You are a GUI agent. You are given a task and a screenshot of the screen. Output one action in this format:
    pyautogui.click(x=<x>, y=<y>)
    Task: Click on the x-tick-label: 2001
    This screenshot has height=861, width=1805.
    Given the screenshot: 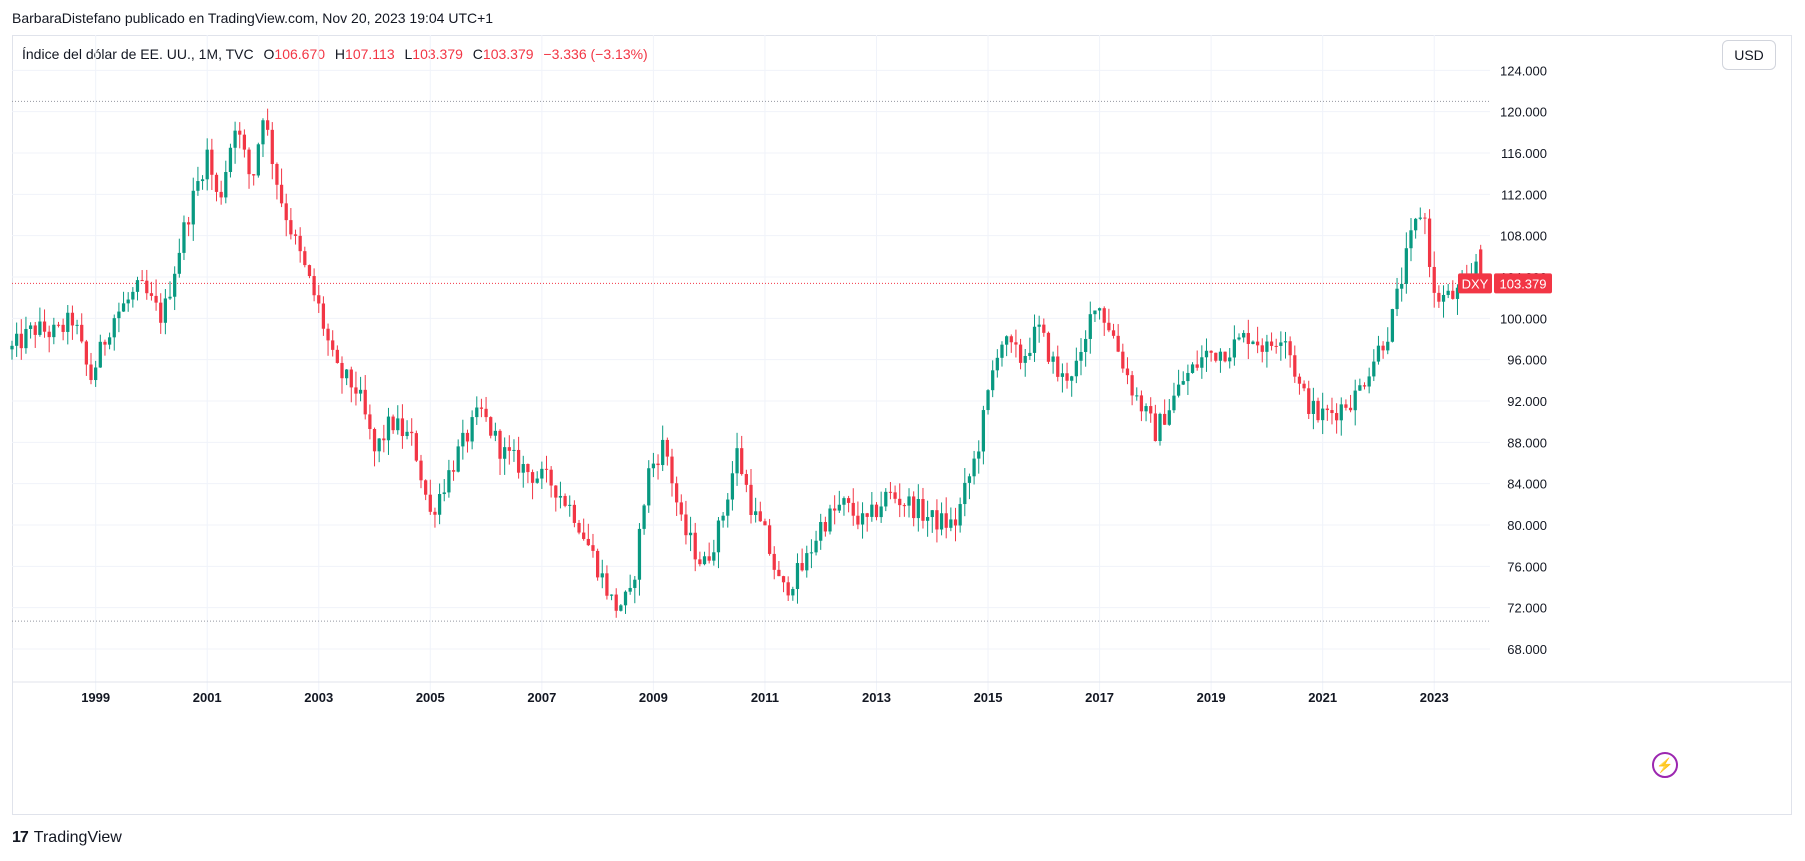 What is the action you would take?
    pyautogui.click(x=207, y=697)
    